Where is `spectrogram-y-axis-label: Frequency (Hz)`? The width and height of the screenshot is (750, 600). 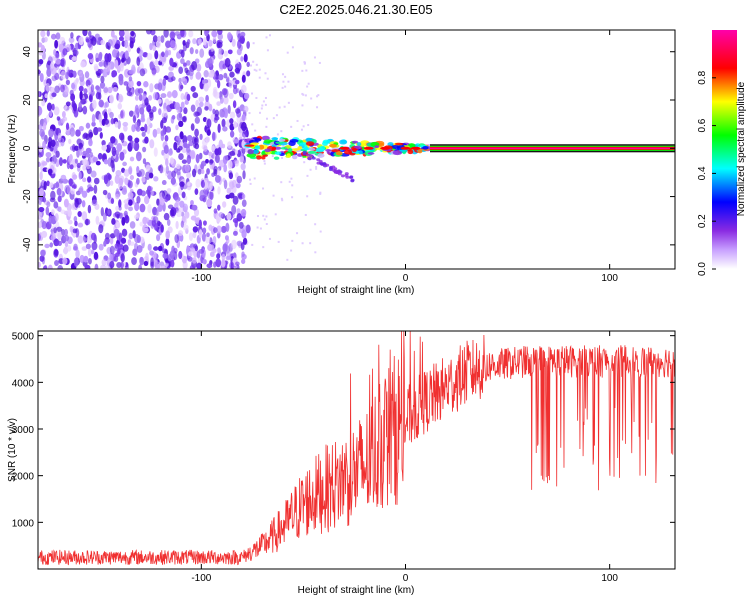
spectrogram-y-axis-label: Frequency (Hz) is located at coordinates (12, 149).